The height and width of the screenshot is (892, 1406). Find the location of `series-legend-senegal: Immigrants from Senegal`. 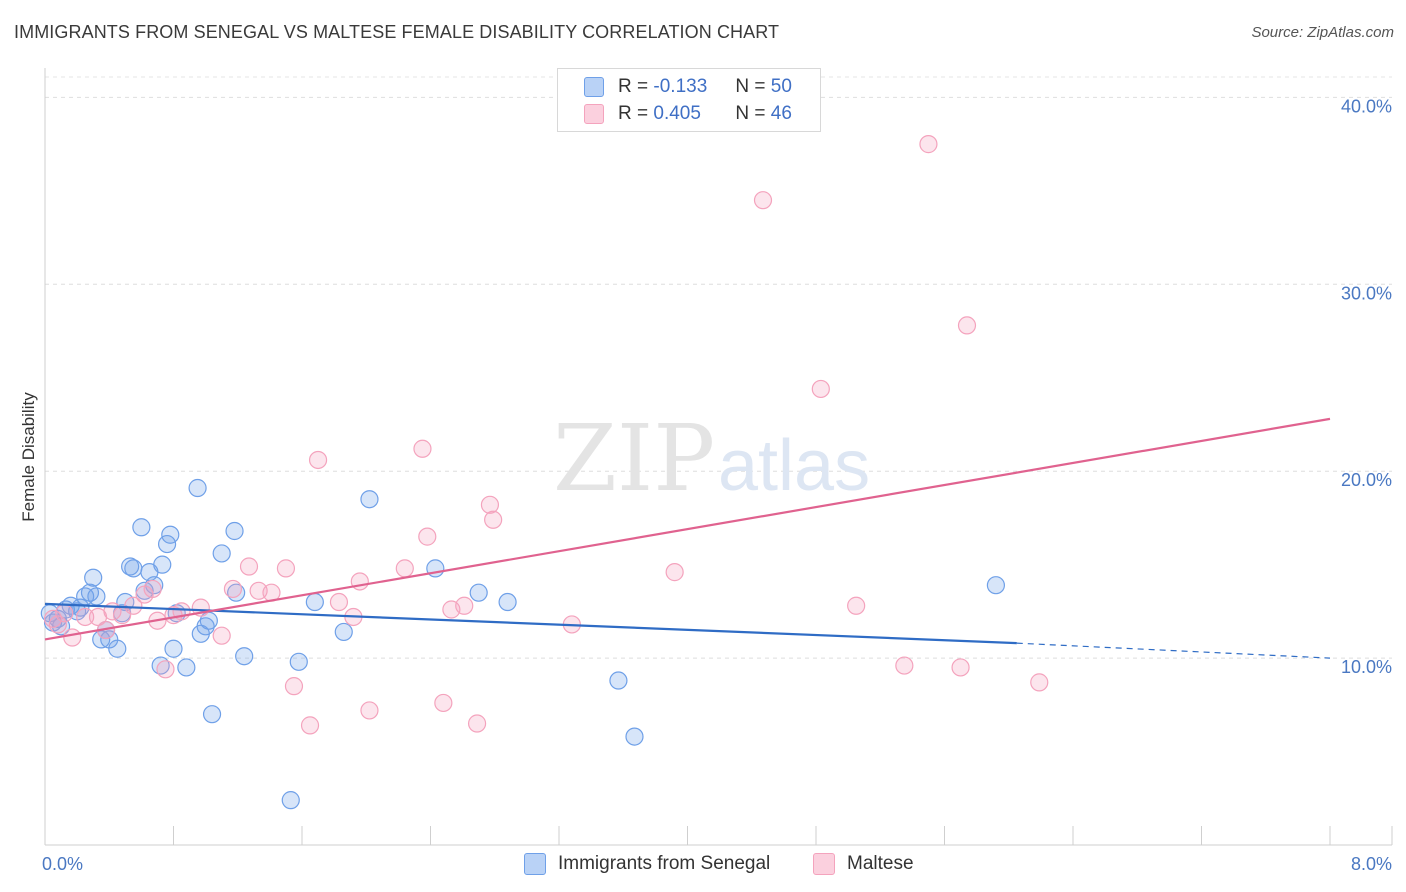

series-legend-senegal: Immigrants from Senegal is located at coordinates (647, 864).